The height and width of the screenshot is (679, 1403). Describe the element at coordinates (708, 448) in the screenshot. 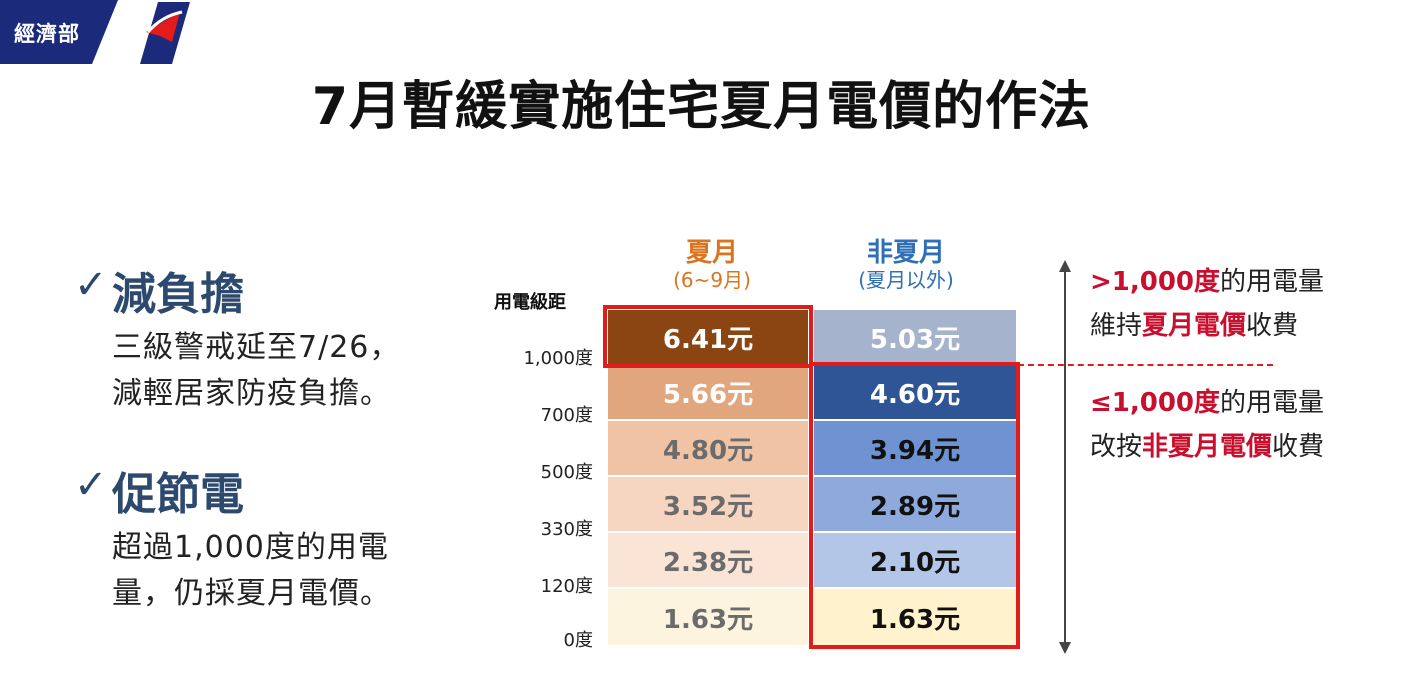

I see `summer-rate-cell: 4.80元` at that location.